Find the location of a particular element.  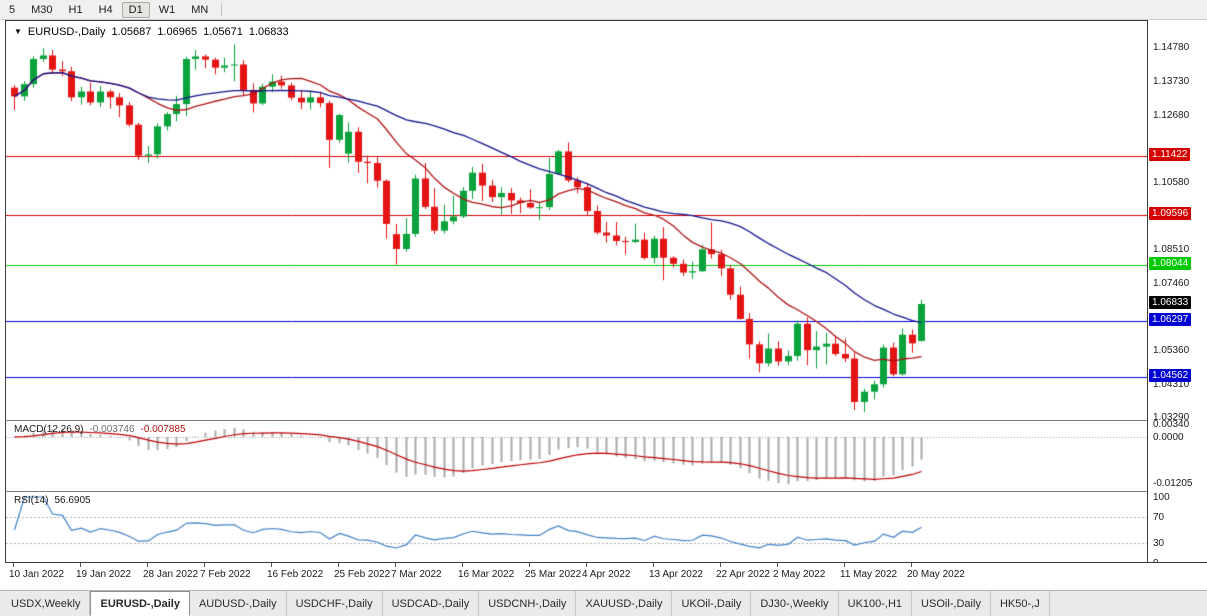

macd-axis-label: 0.00340 is located at coordinates (1171, 424).